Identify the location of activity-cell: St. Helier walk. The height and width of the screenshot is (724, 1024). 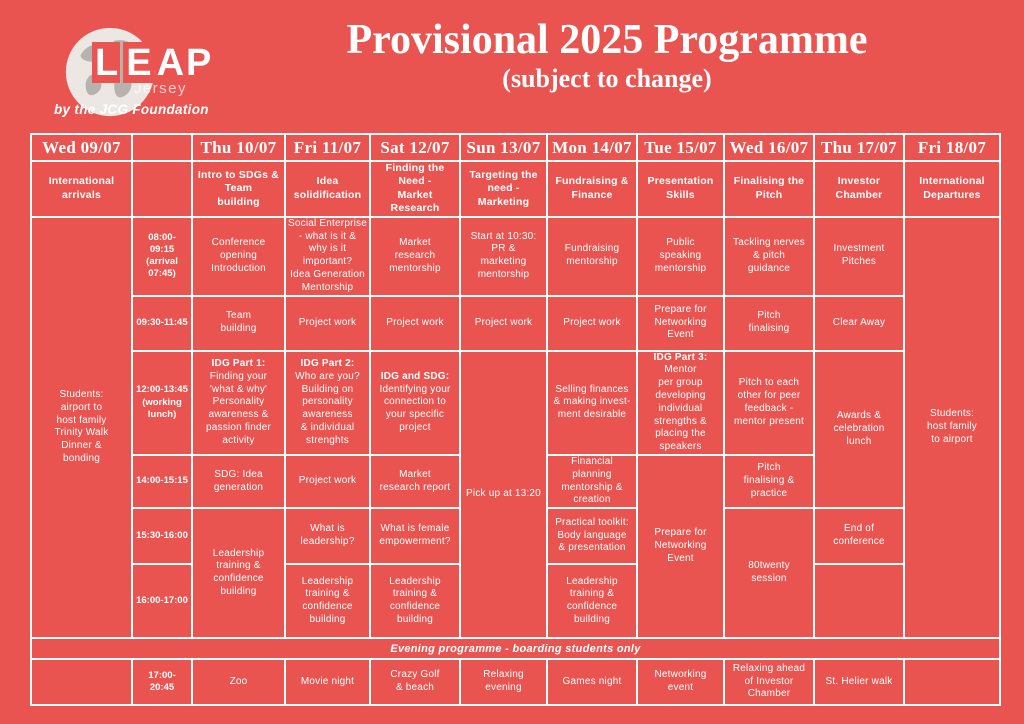
(859, 682).